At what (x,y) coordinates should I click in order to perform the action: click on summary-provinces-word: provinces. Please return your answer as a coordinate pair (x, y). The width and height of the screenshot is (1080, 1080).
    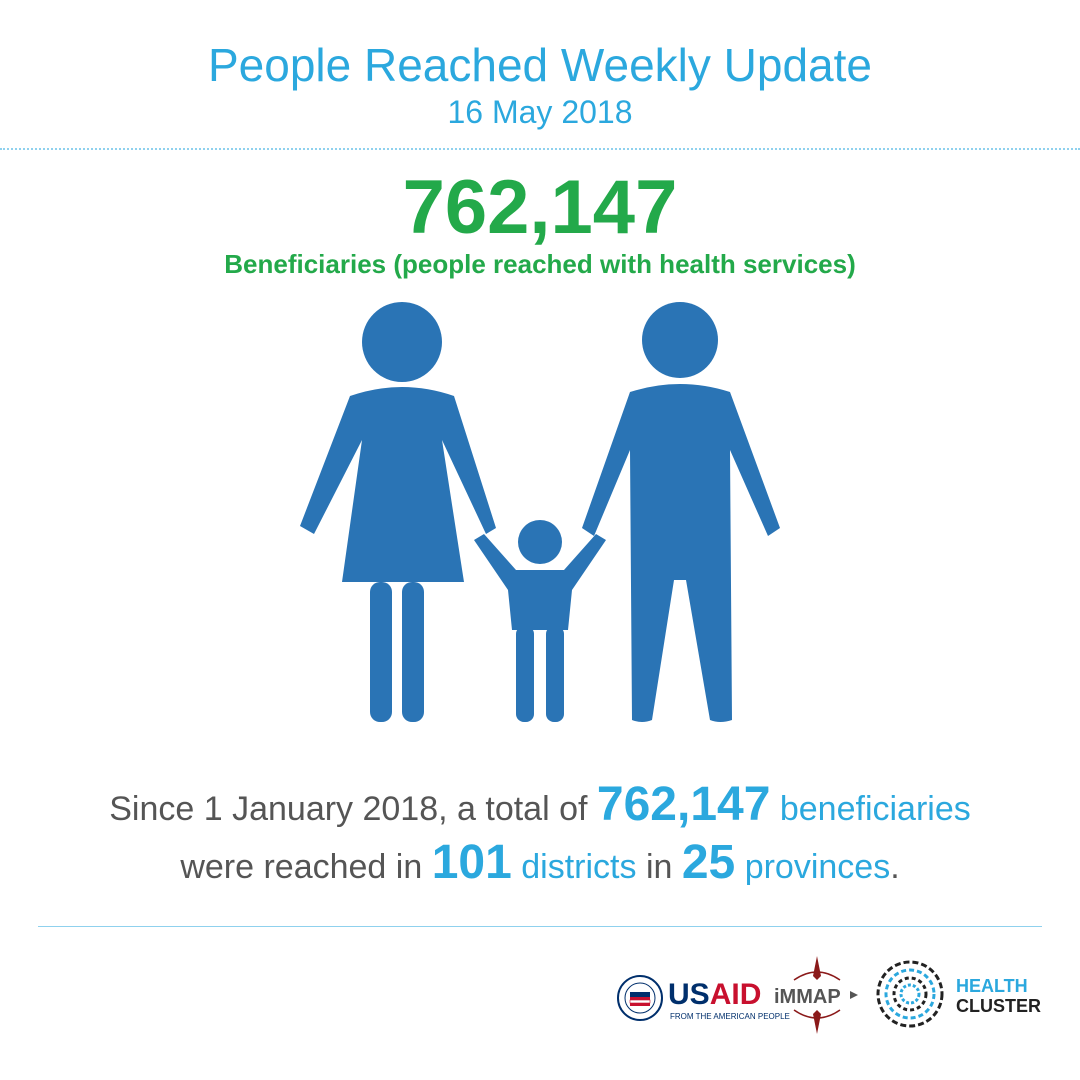
    Looking at the image, I should click on (817, 867).